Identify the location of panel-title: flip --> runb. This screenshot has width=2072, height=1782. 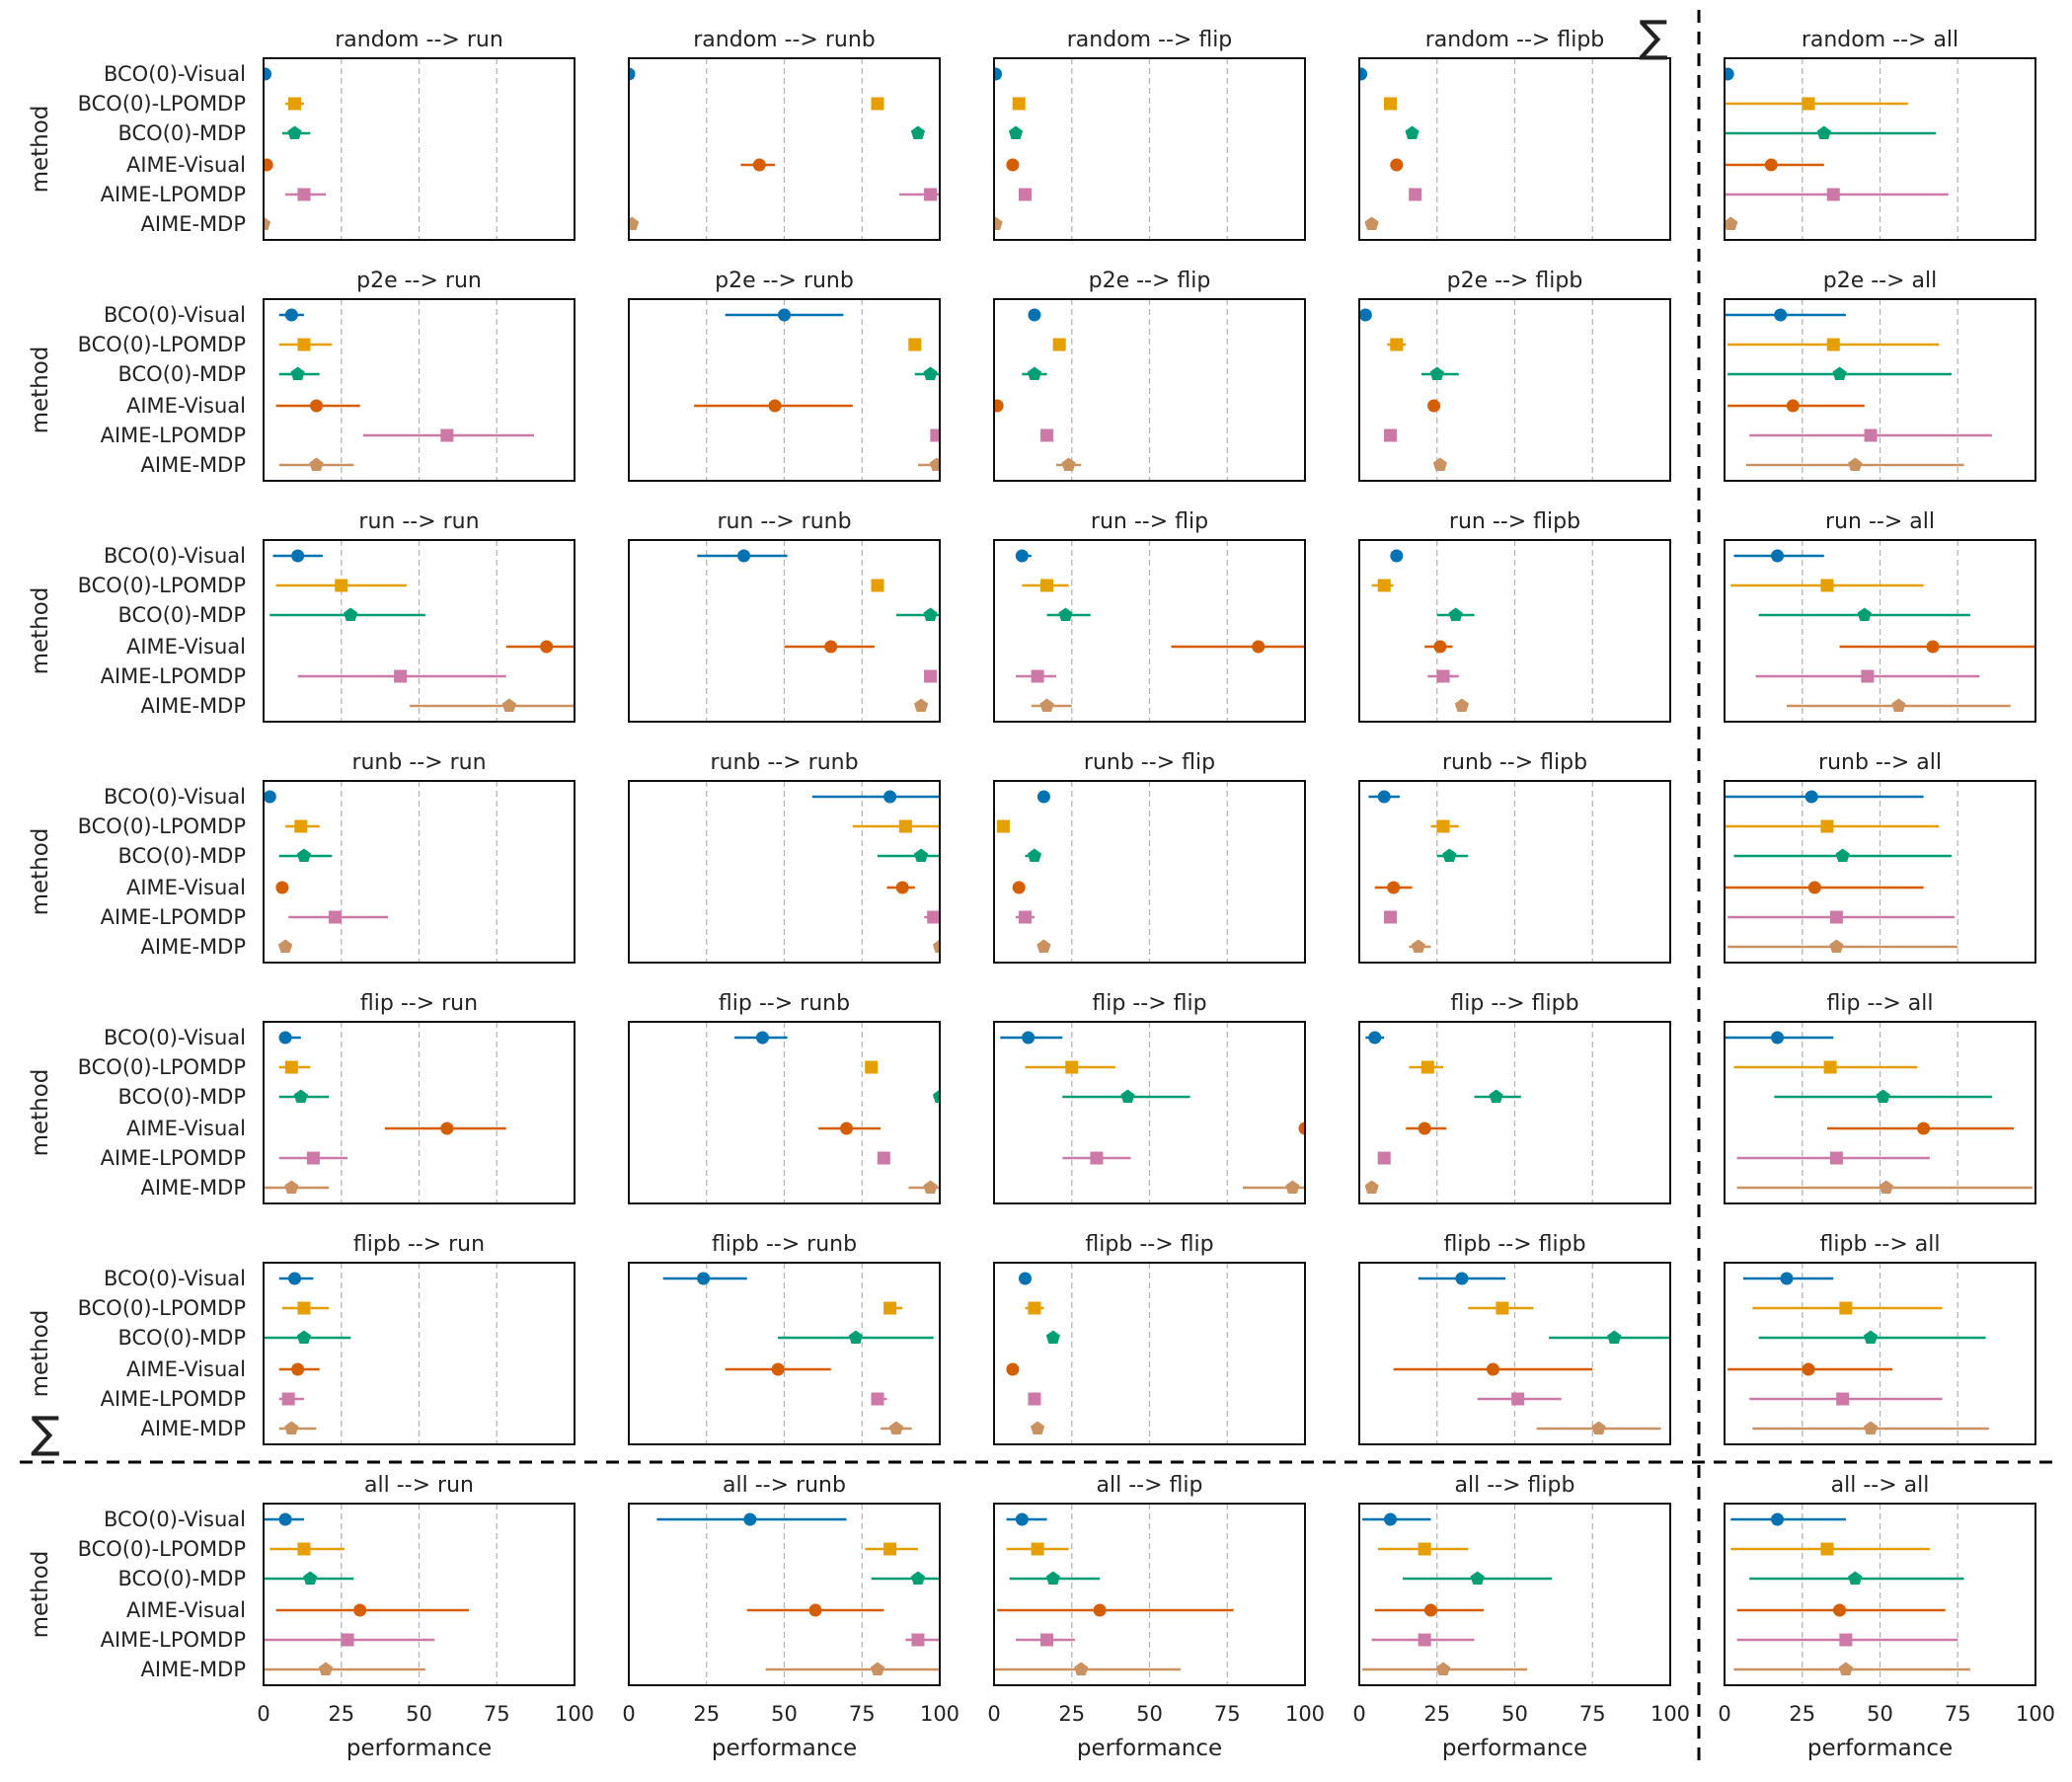
(784, 1003).